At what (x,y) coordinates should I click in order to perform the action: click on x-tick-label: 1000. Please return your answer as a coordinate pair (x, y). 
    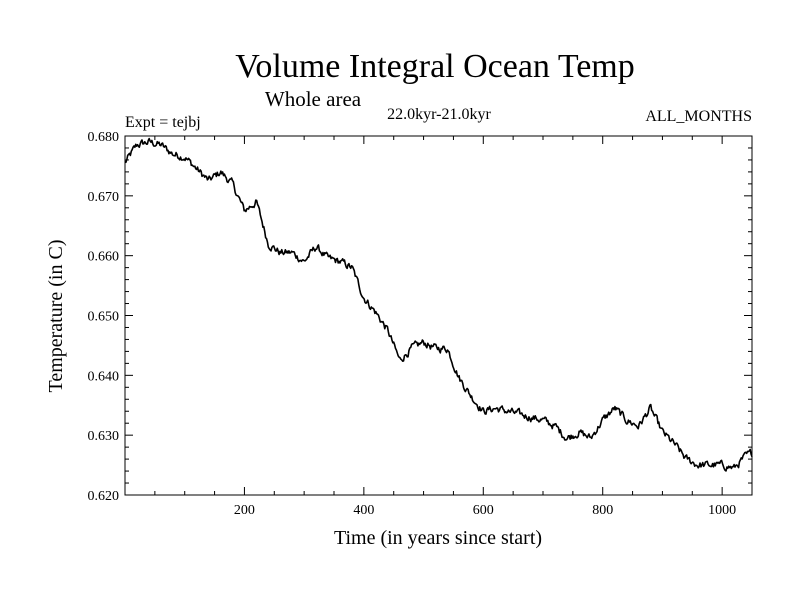
    Looking at the image, I should click on (722, 510).